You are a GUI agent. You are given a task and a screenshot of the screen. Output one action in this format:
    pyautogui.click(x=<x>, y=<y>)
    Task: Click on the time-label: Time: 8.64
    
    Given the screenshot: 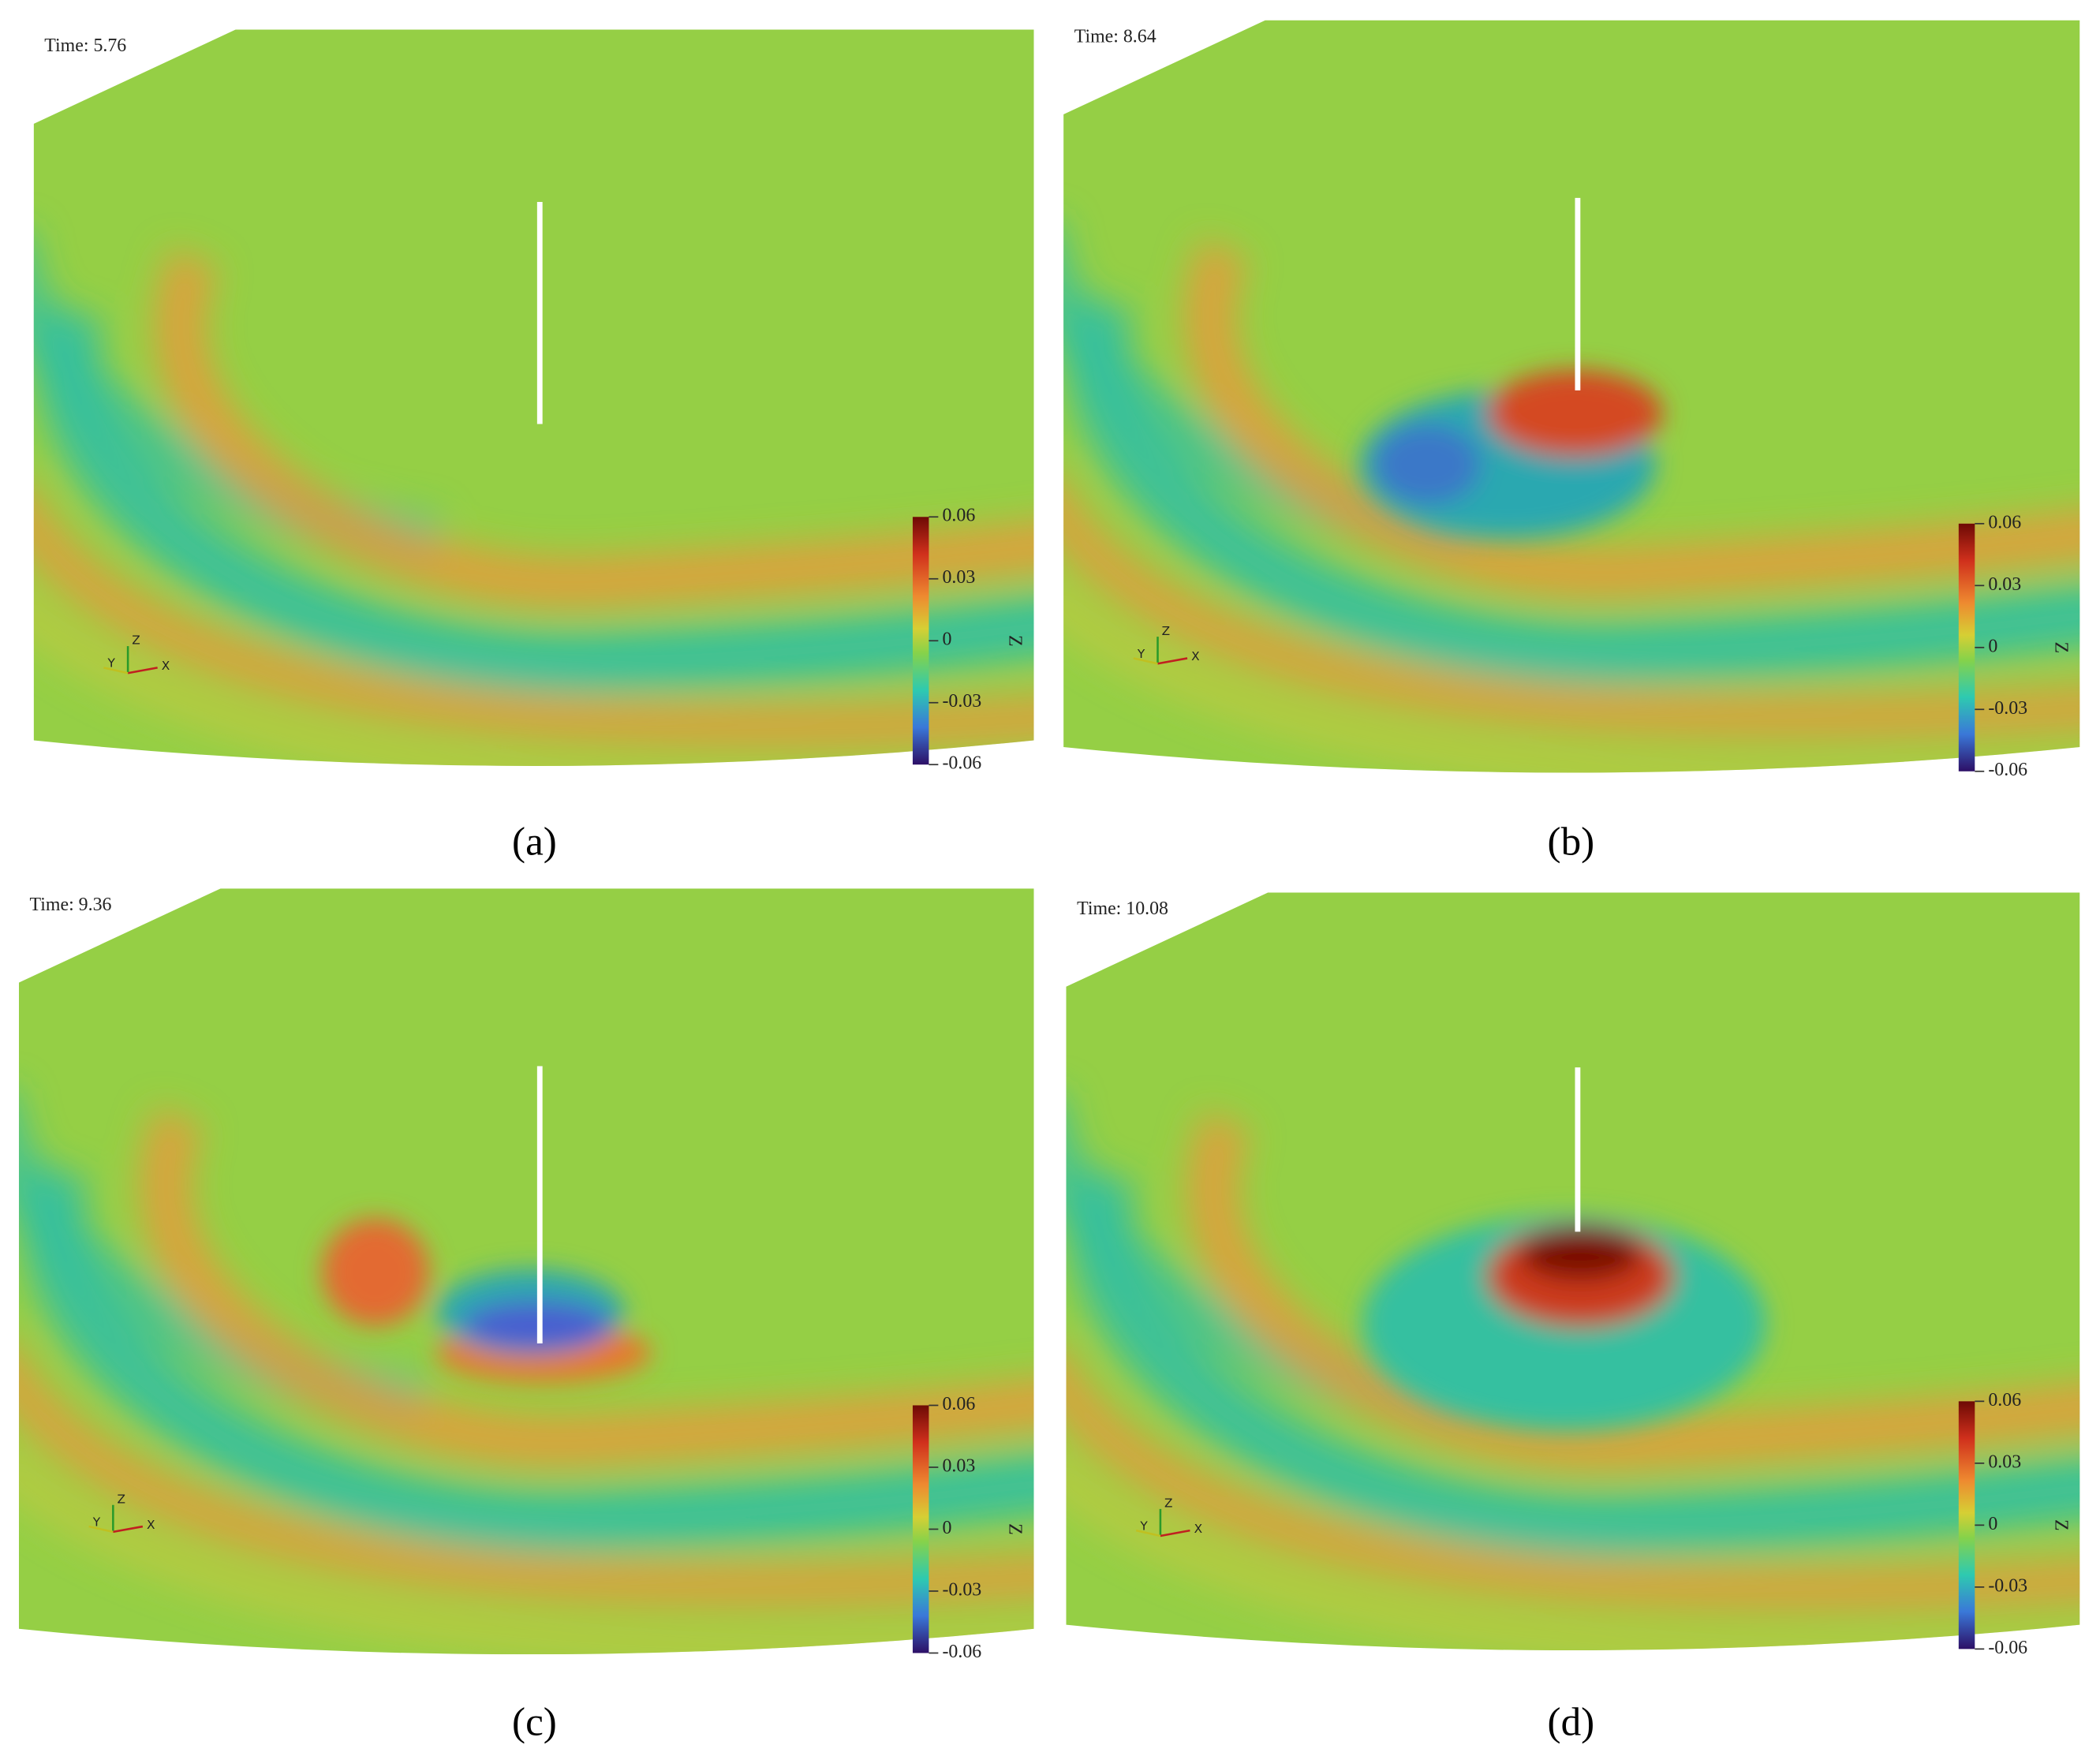 What is the action you would take?
    pyautogui.click(x=1115, y=36)
    